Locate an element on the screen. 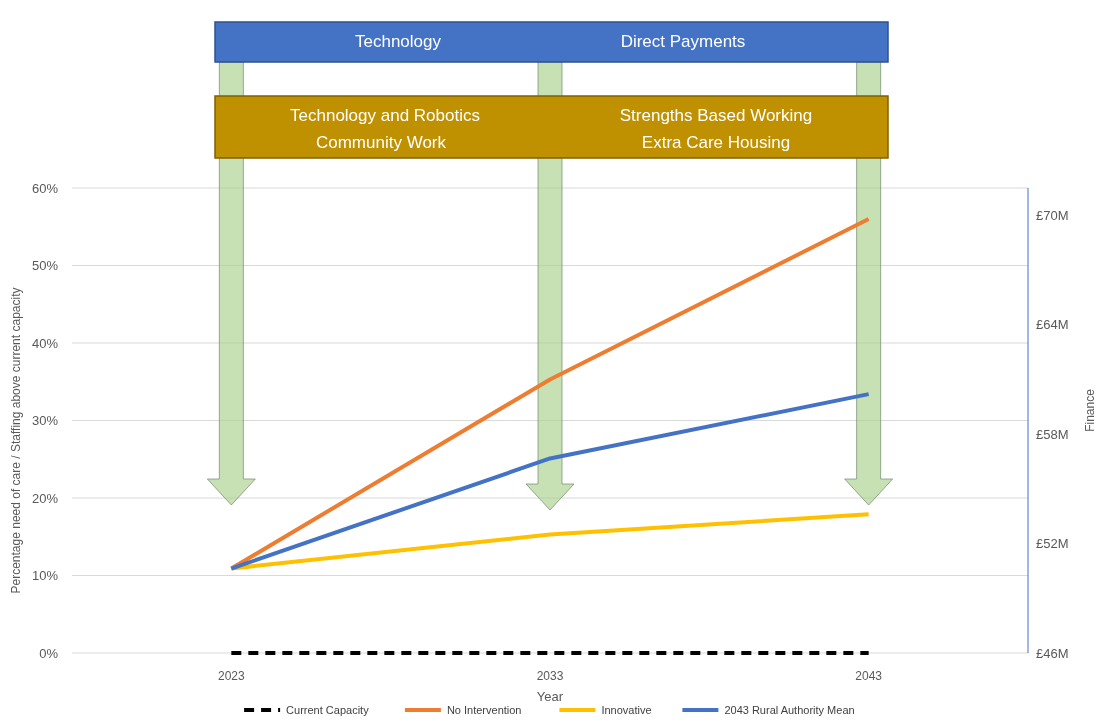 The height and width of the screenshot is (724, 1104). x-tick-label: 2043 is located at coordinates (869, 676).